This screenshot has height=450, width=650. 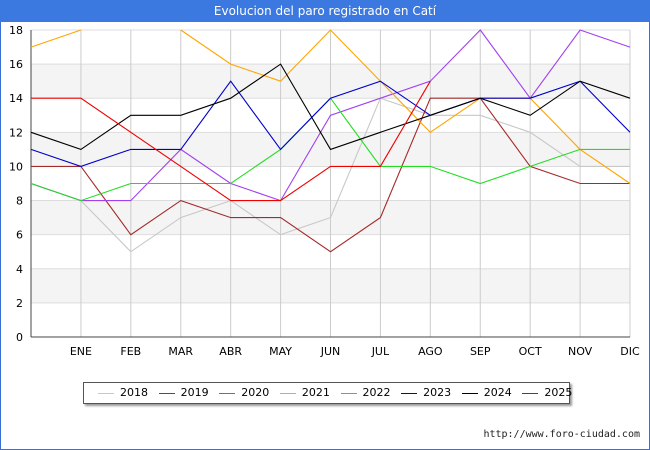 I want to click on legend-item-2025: 2025, so click(x=547, y=393).